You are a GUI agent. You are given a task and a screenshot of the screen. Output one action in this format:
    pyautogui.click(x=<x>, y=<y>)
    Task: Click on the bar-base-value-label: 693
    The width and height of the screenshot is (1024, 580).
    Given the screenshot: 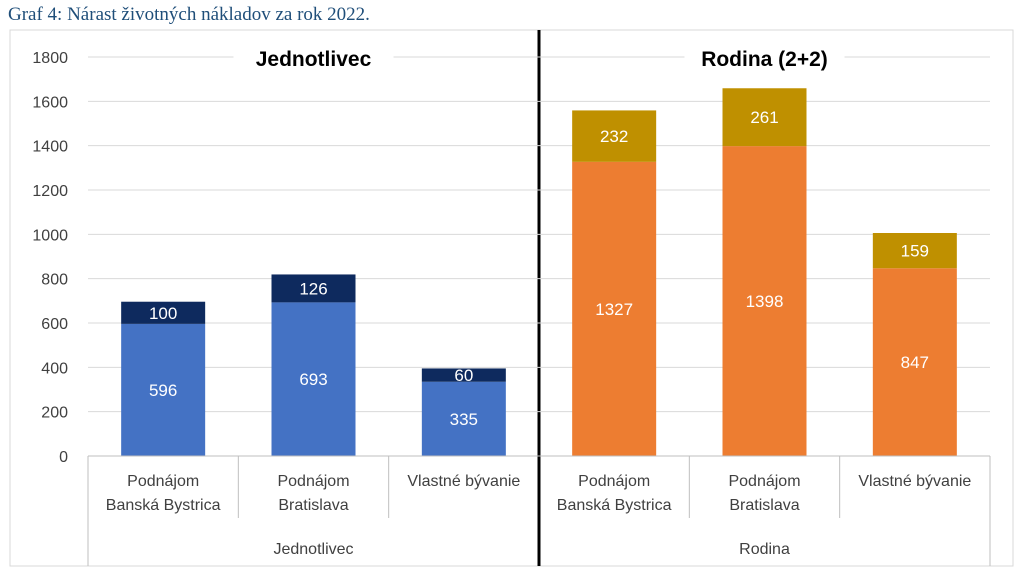 What is the action you would take?
    pyautogui.click(x=313, y=379)
    